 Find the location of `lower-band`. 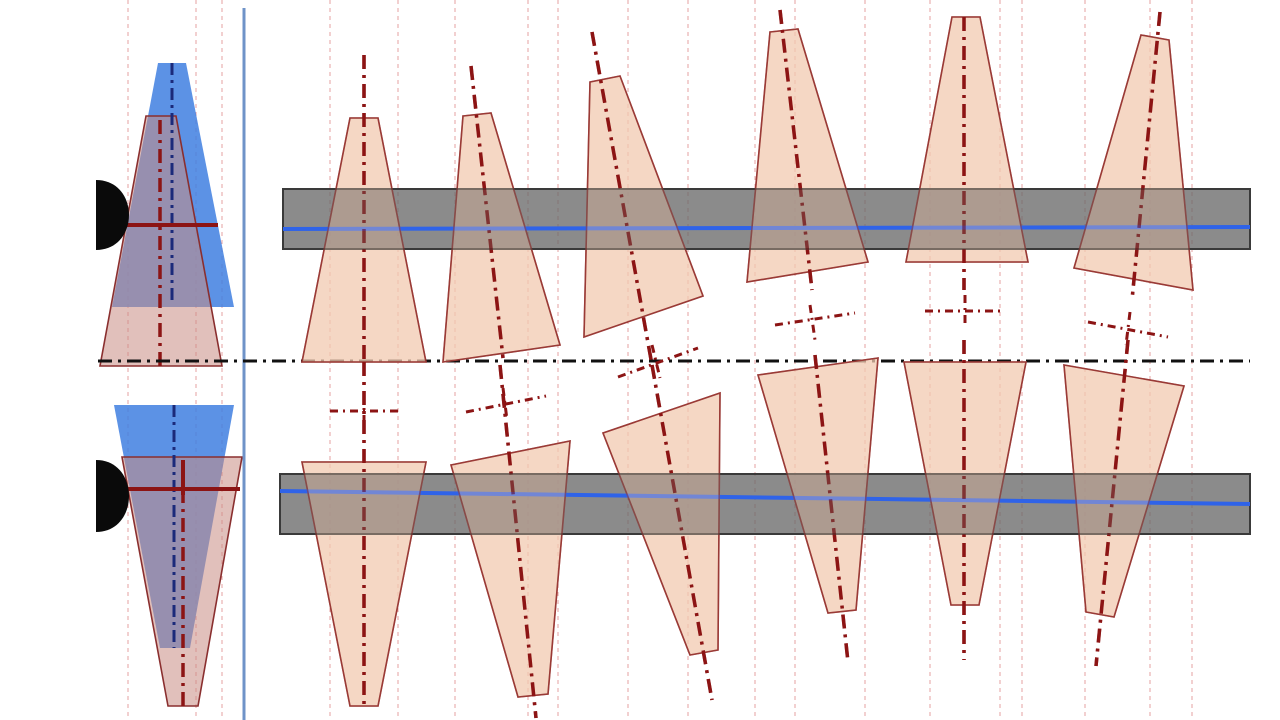

lower-band is located at coordinates (765, 504).